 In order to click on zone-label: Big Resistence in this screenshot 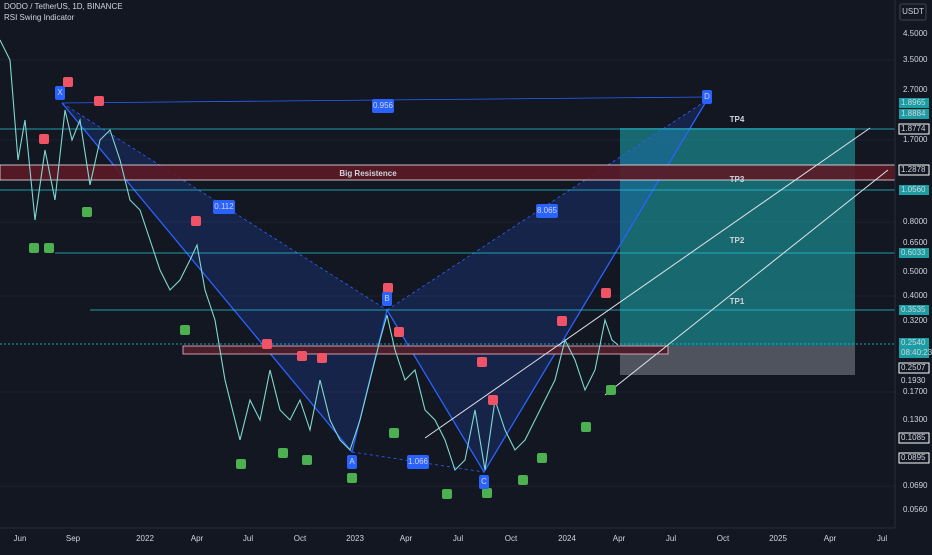, I will do `click(368, 173)`.